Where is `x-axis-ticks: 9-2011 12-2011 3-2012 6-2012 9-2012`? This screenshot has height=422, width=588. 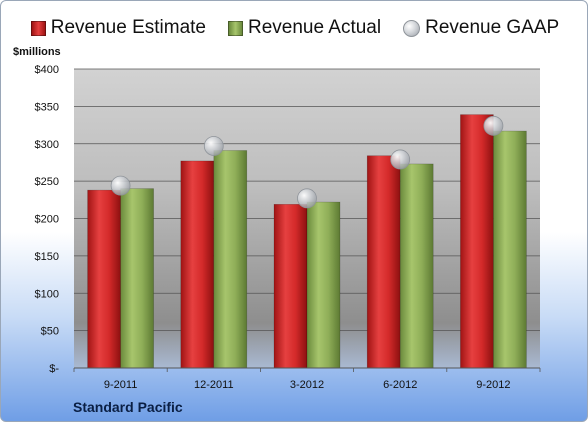
x-axis-ticks: 9-2011 12-2011 3-2012 6-2012 9-2012 is located at coordinates (307, 379).